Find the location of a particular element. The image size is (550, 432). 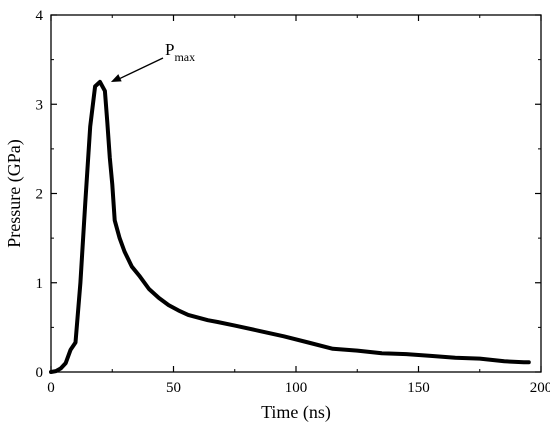

pmax-annotation: Pmax is located at coordinates (152, 61).